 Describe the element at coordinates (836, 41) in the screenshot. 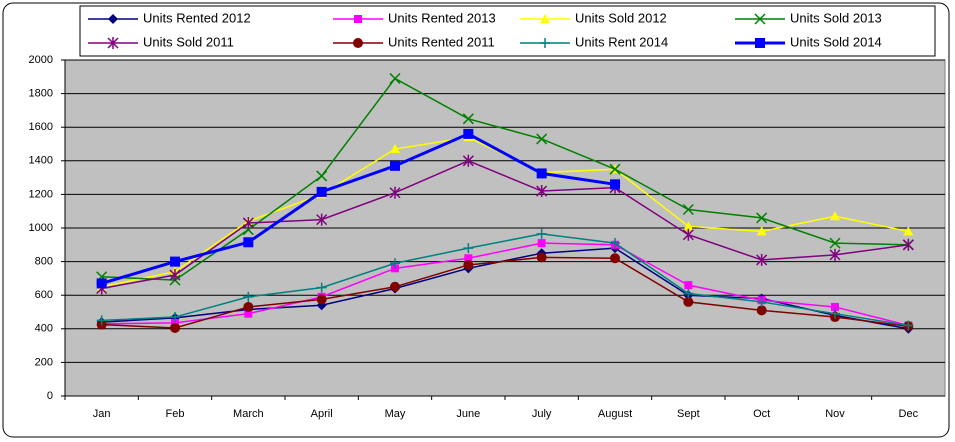

I see `legend-label: Units Sold 2014` at that location.